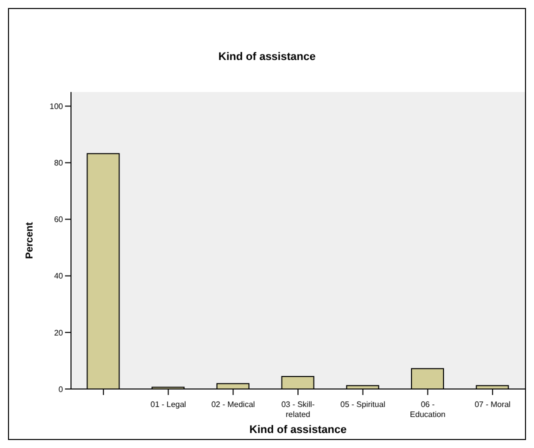 The width and height of the screenshot is (534, 448). Describe the element at coordinates (267, 57) in the screenshot. I see `chart-title: Kind of assistance` at that location.